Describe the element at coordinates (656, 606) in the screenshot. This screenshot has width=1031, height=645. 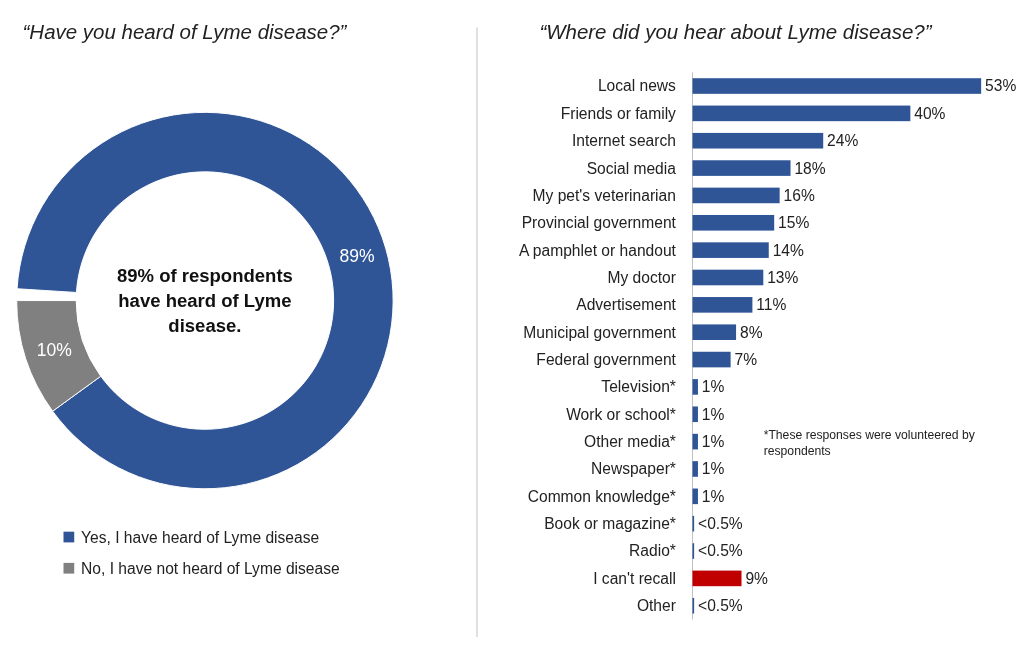
I see `y-tick-label: Other` at that location.